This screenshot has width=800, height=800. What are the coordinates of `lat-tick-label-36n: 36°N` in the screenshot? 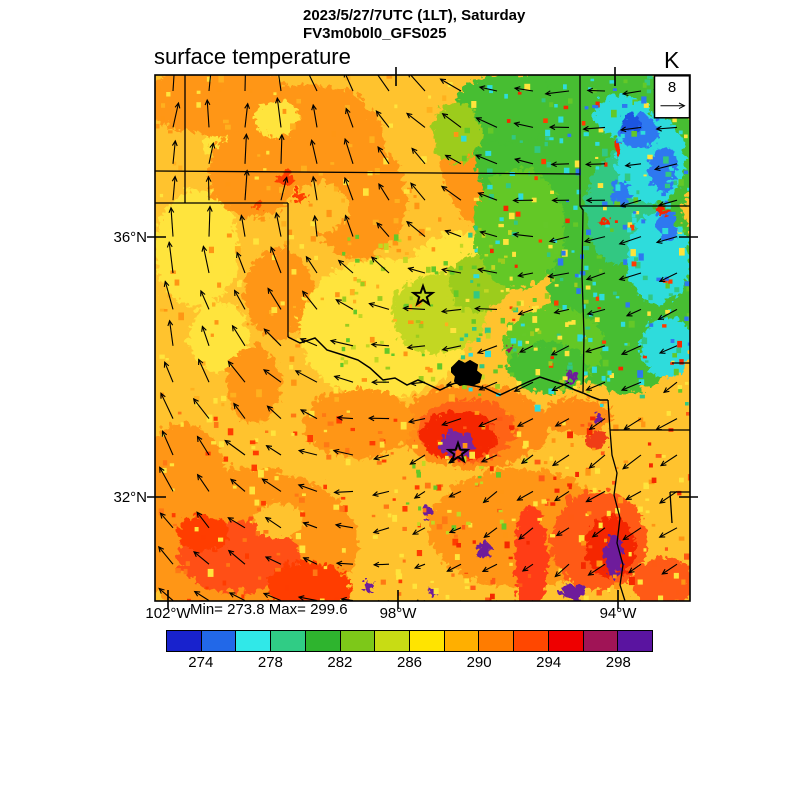 It's located at (130, 237).